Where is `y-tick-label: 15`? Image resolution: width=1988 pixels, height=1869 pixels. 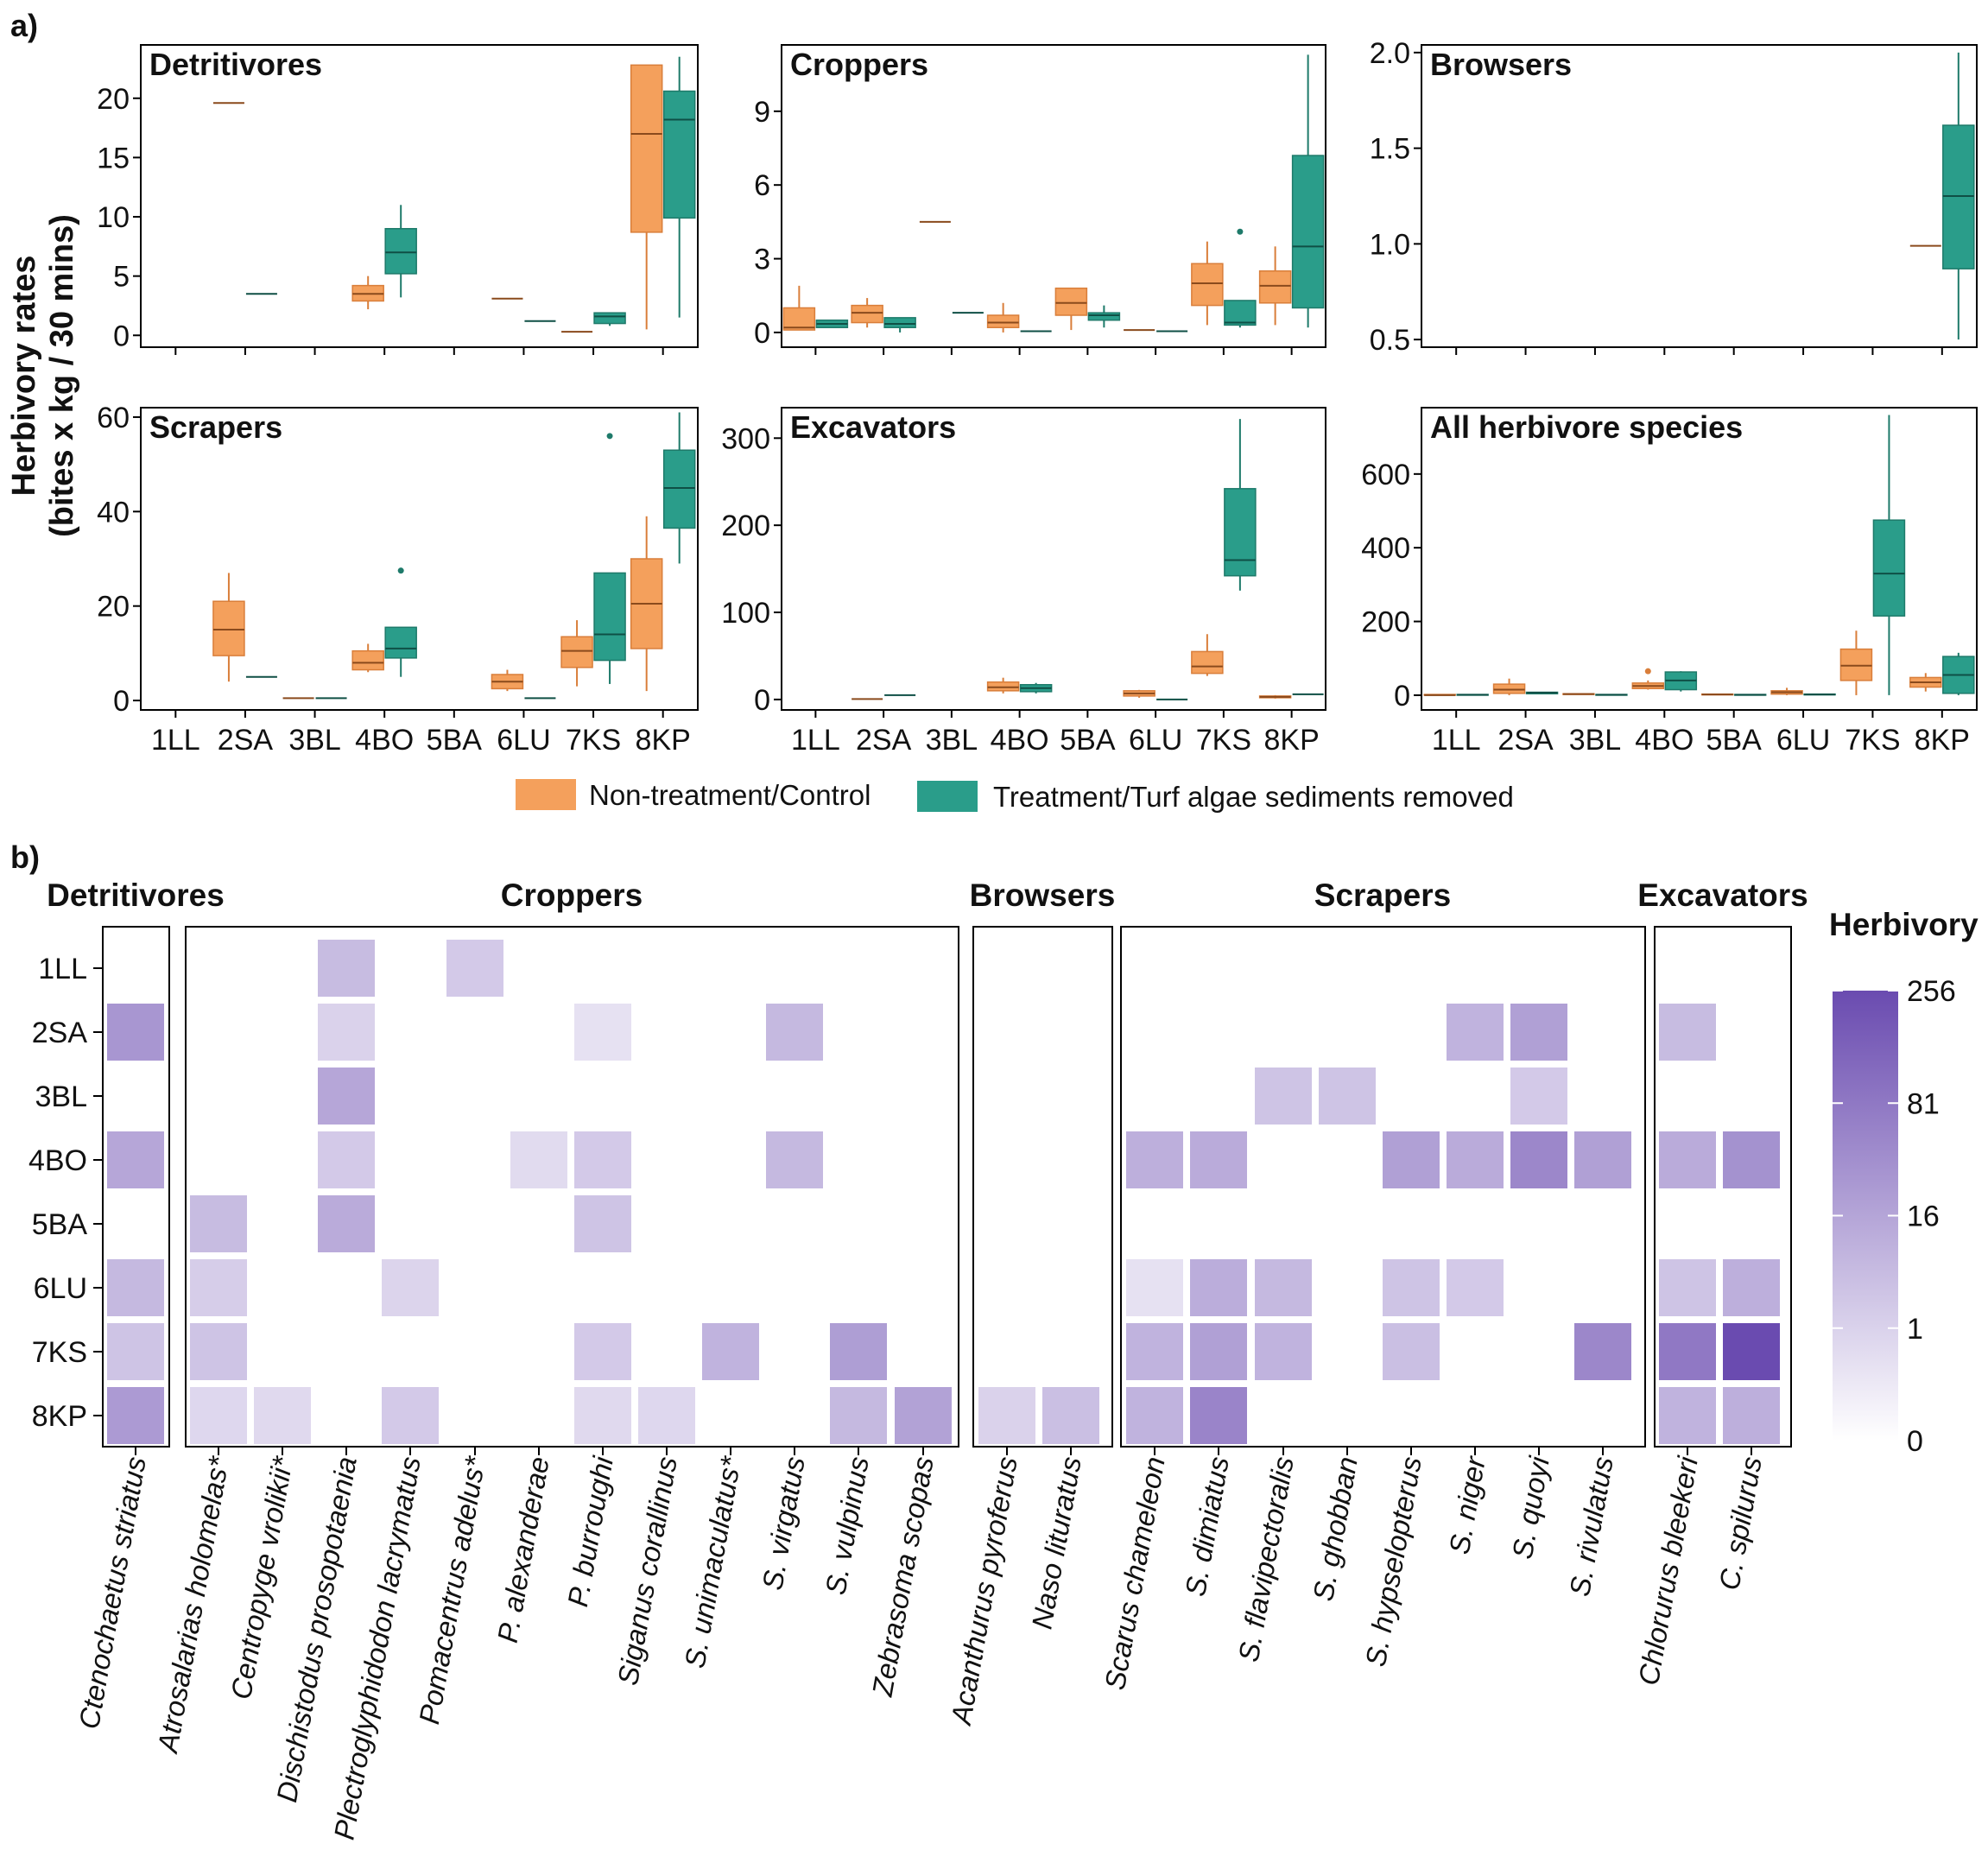
y-tick-label: 15 is located at coordinates (114, 158).